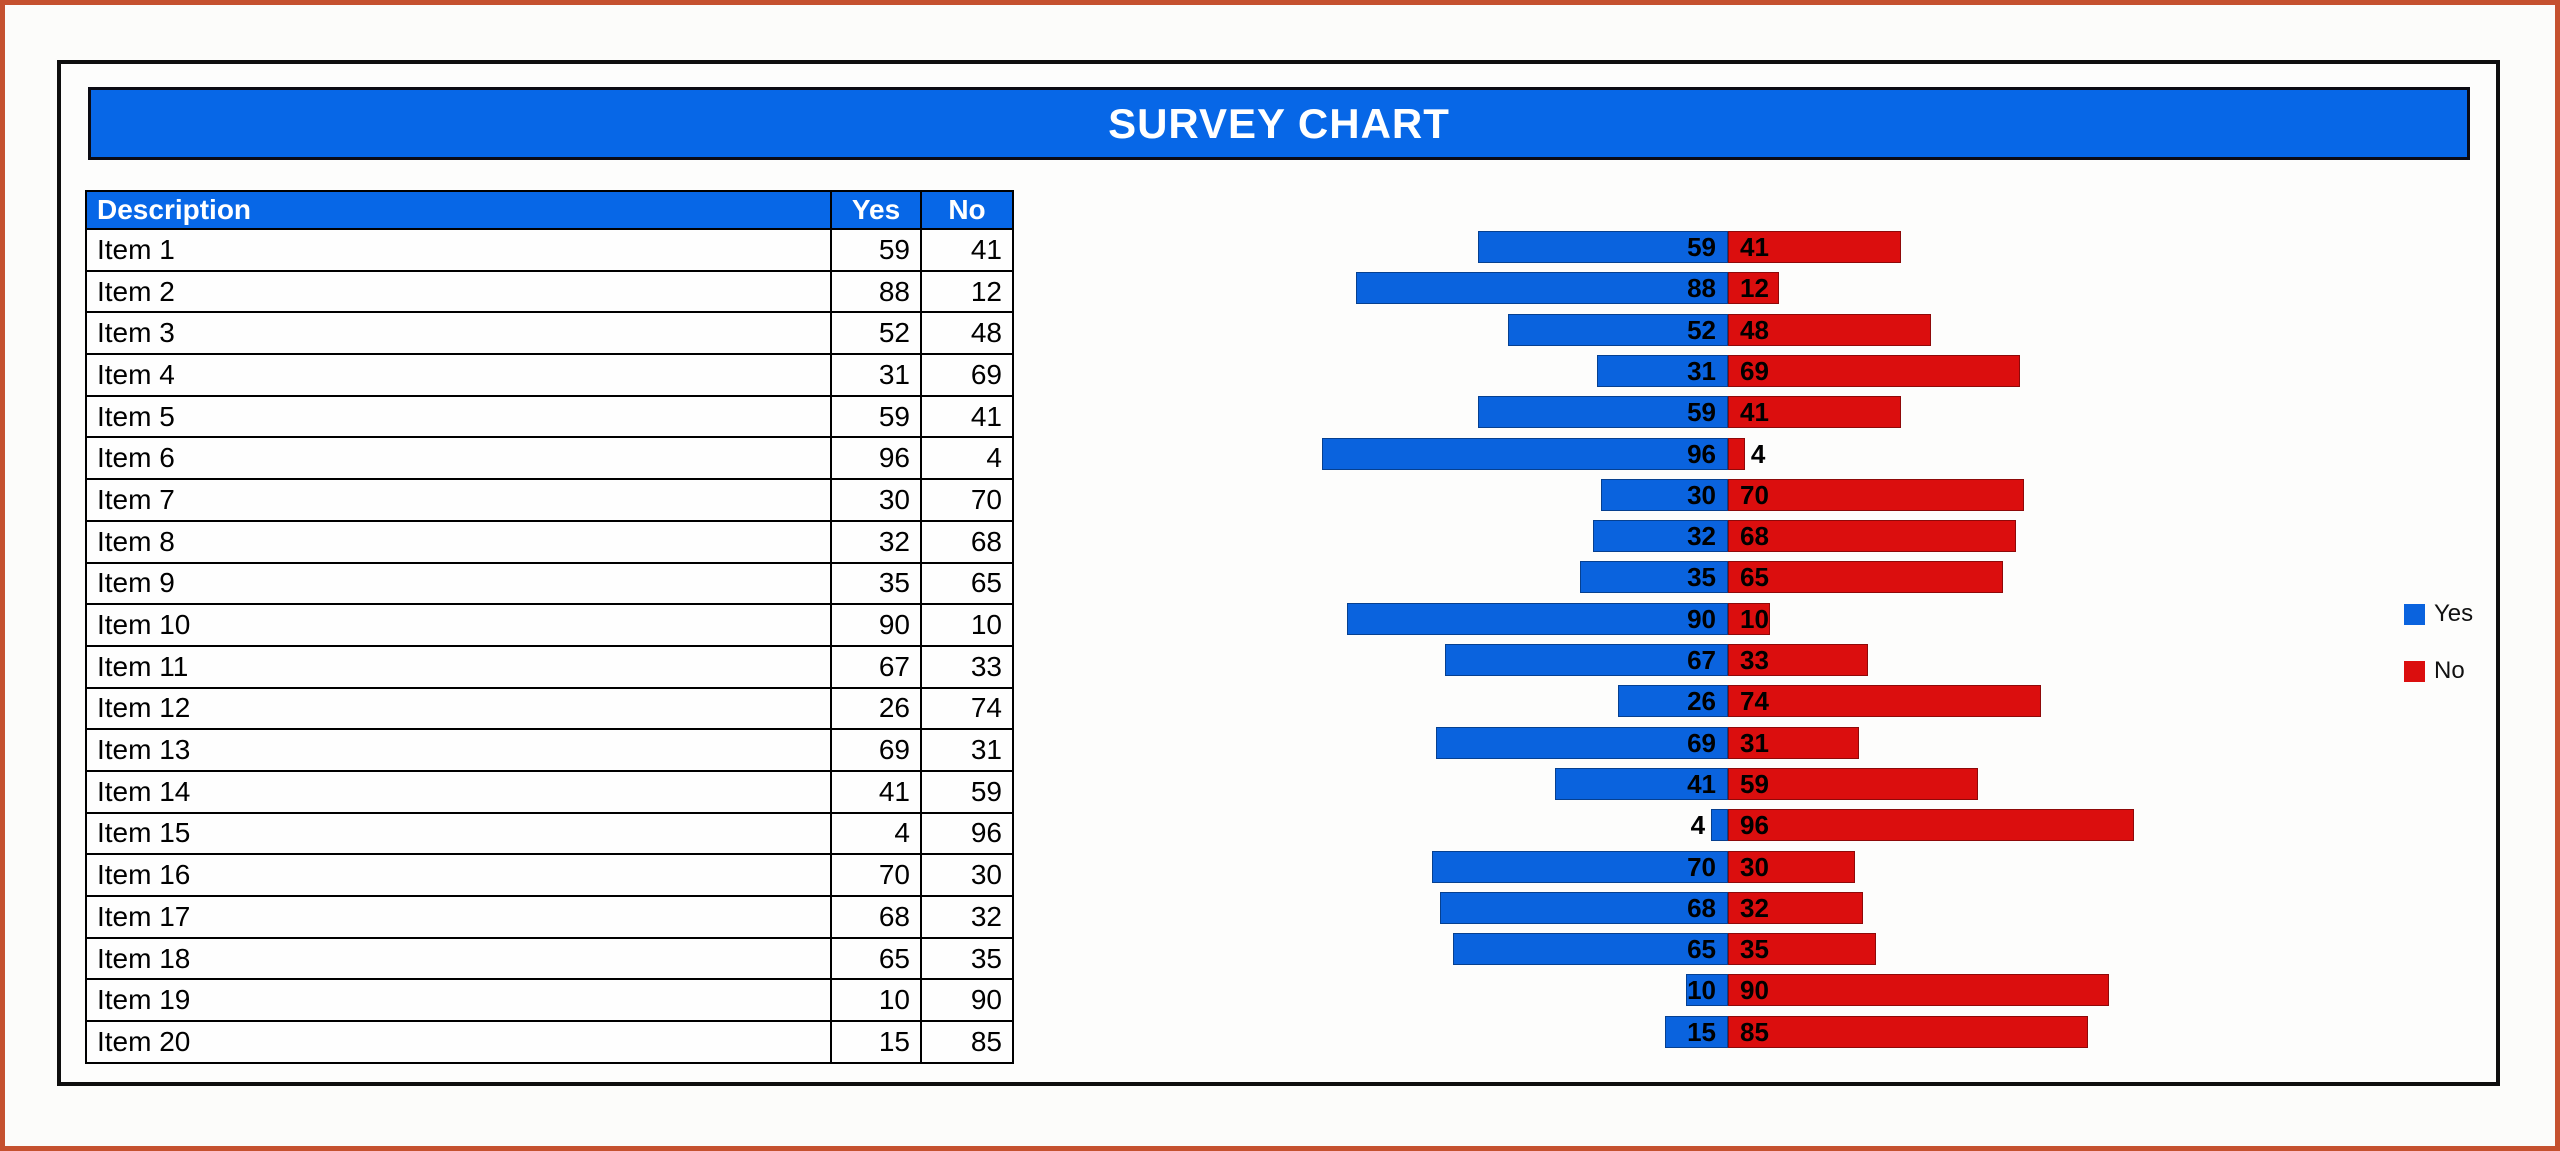 This screenshot has width=2560, height=1151. I want to click on bar-label-yes: 88, so click(1701, 288).